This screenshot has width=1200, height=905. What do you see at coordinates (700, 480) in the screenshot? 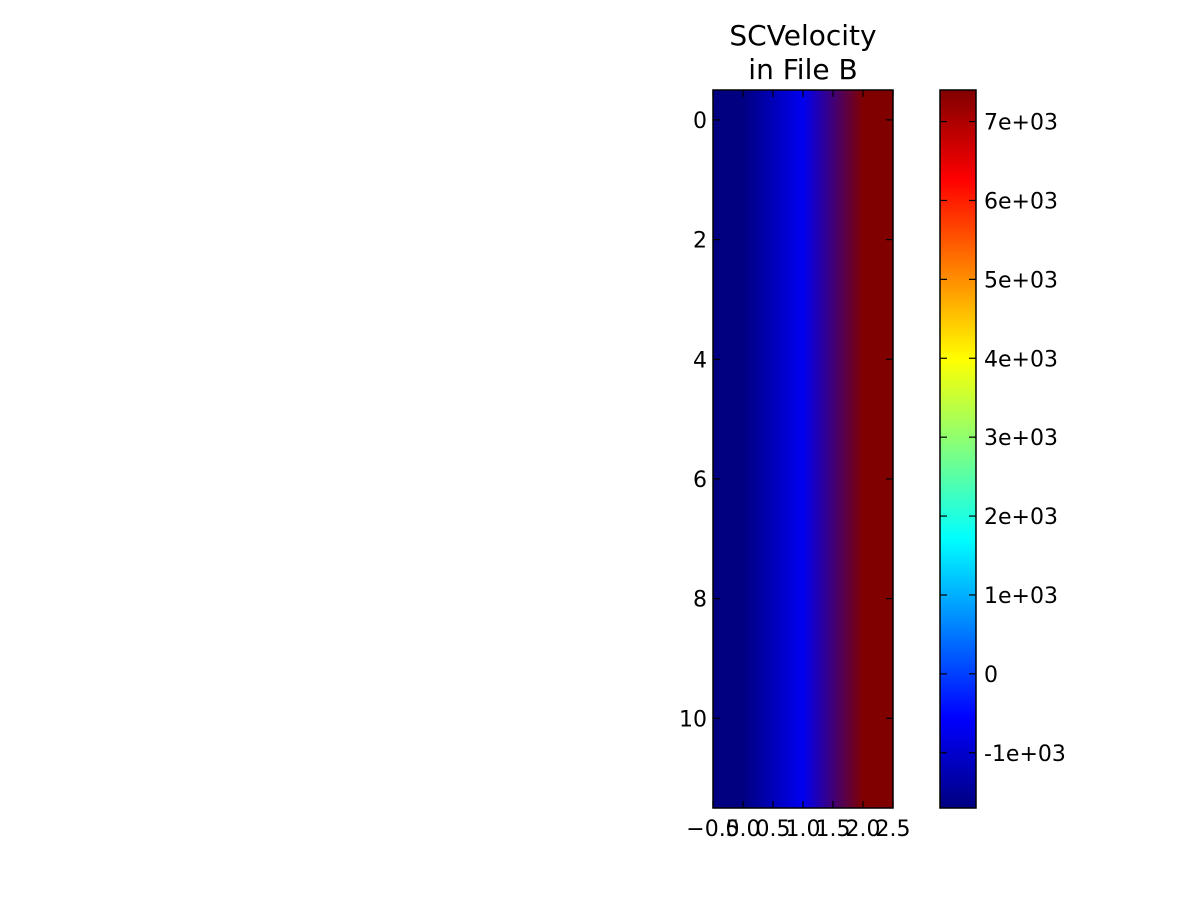
I see `y-tick-label: 6` at bounding box center [700, 480].